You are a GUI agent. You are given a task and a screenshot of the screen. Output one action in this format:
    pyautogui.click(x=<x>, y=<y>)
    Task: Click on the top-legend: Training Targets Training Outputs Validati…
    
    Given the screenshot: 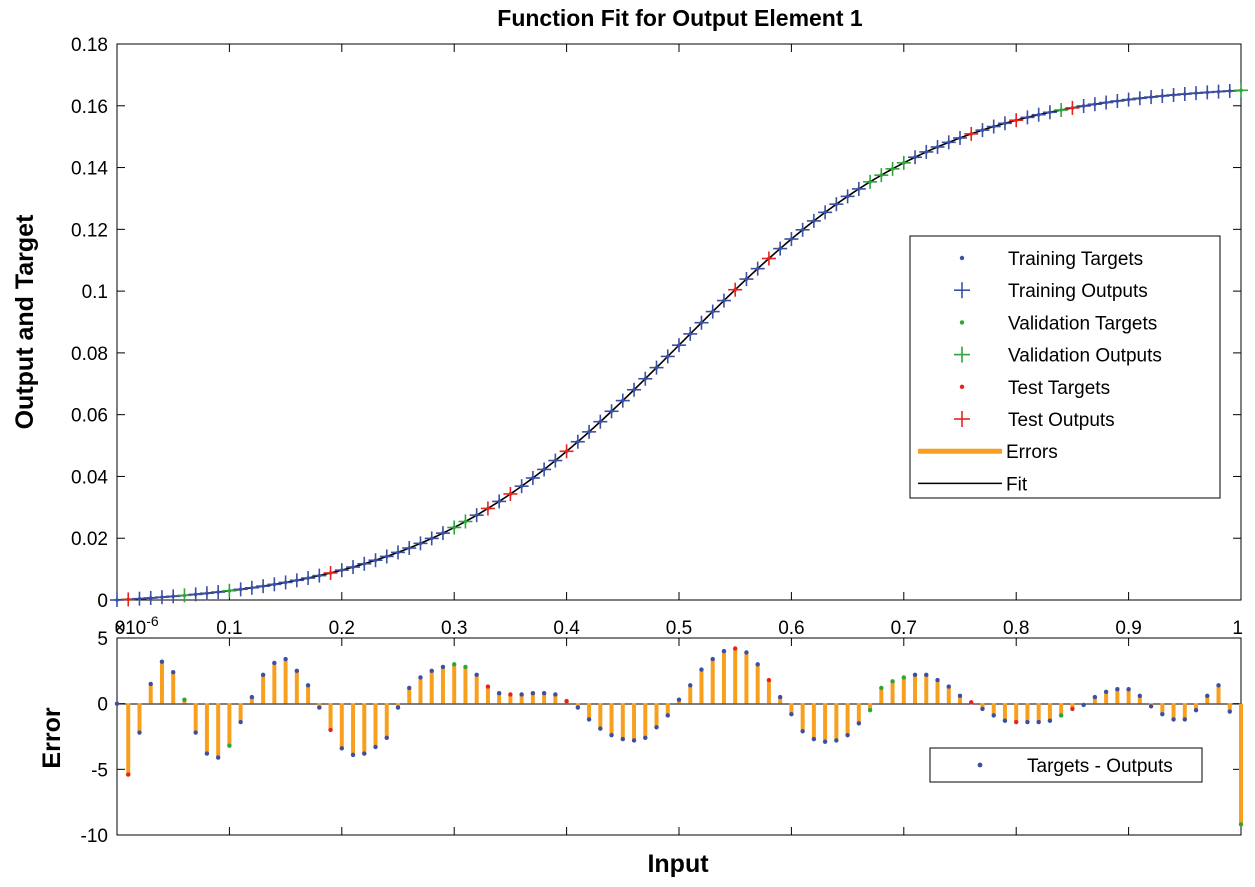 What is the action you would take?
    pyautogui.click(x=1065, y=367)
    